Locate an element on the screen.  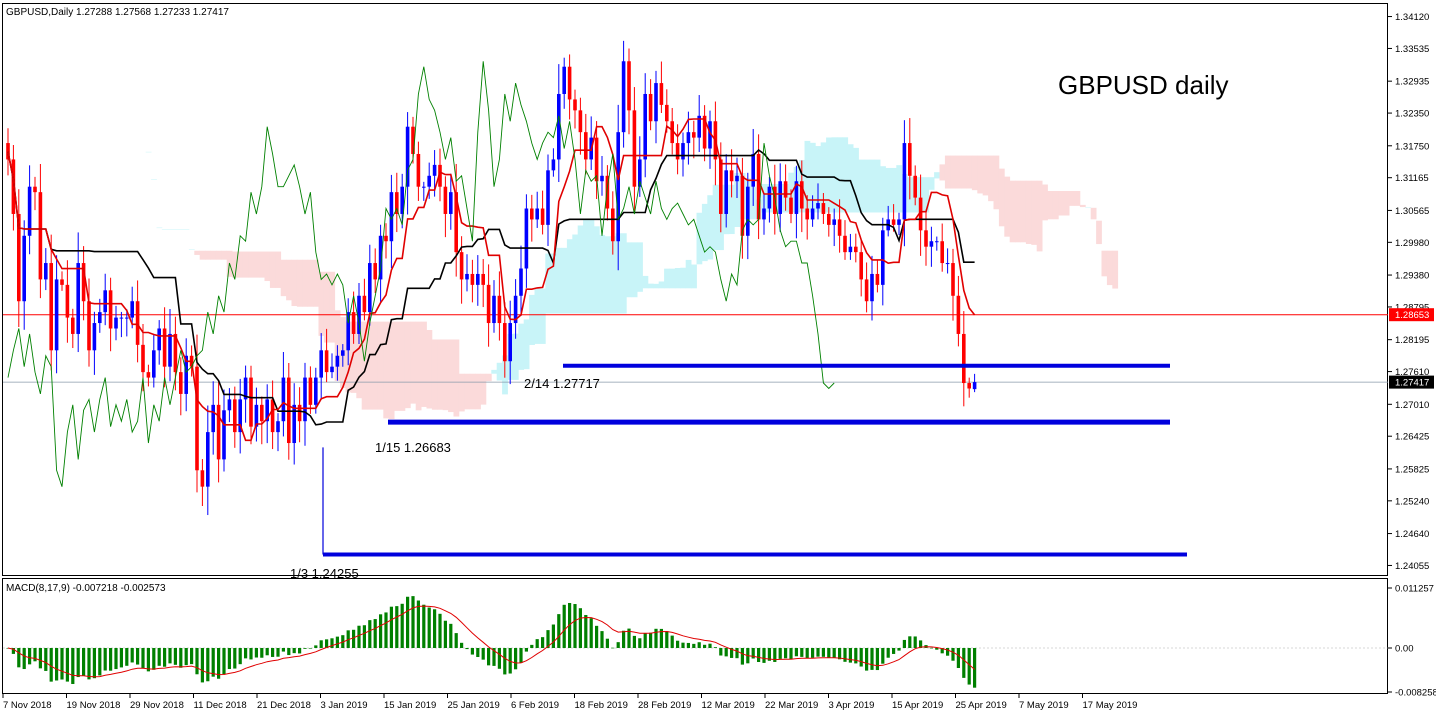
price-tick-label: 1.31165 is located at coordinates (1412, 178).